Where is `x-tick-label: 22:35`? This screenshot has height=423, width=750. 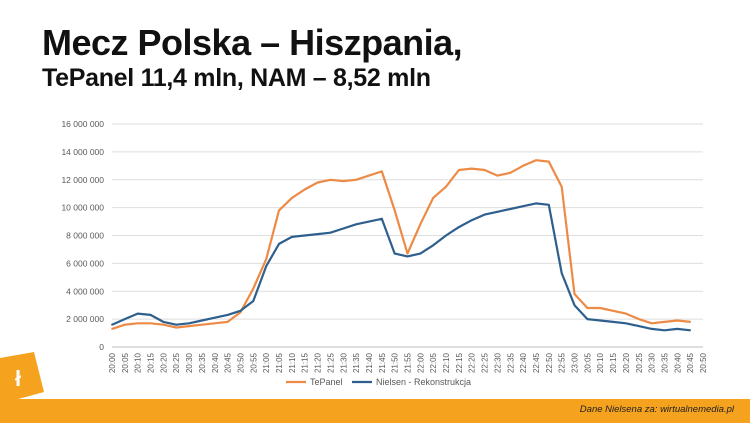
x-tick-label: 22:35 is located at coordinates (510, 362).